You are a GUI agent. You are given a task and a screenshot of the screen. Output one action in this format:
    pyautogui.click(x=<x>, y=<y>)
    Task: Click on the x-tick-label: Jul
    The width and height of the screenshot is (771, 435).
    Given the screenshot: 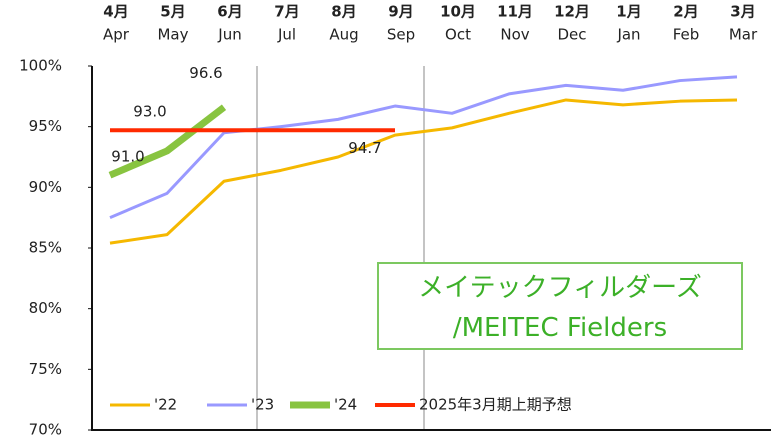 What is the action you would take?
    pyautogui.click(x=286, y=35)
    